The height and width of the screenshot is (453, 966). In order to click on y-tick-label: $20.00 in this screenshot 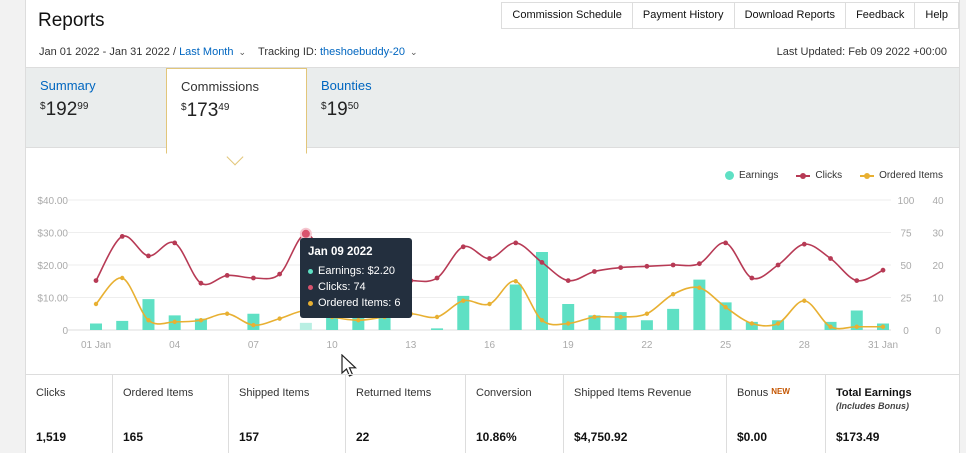, I will do `click(52, 266)`.